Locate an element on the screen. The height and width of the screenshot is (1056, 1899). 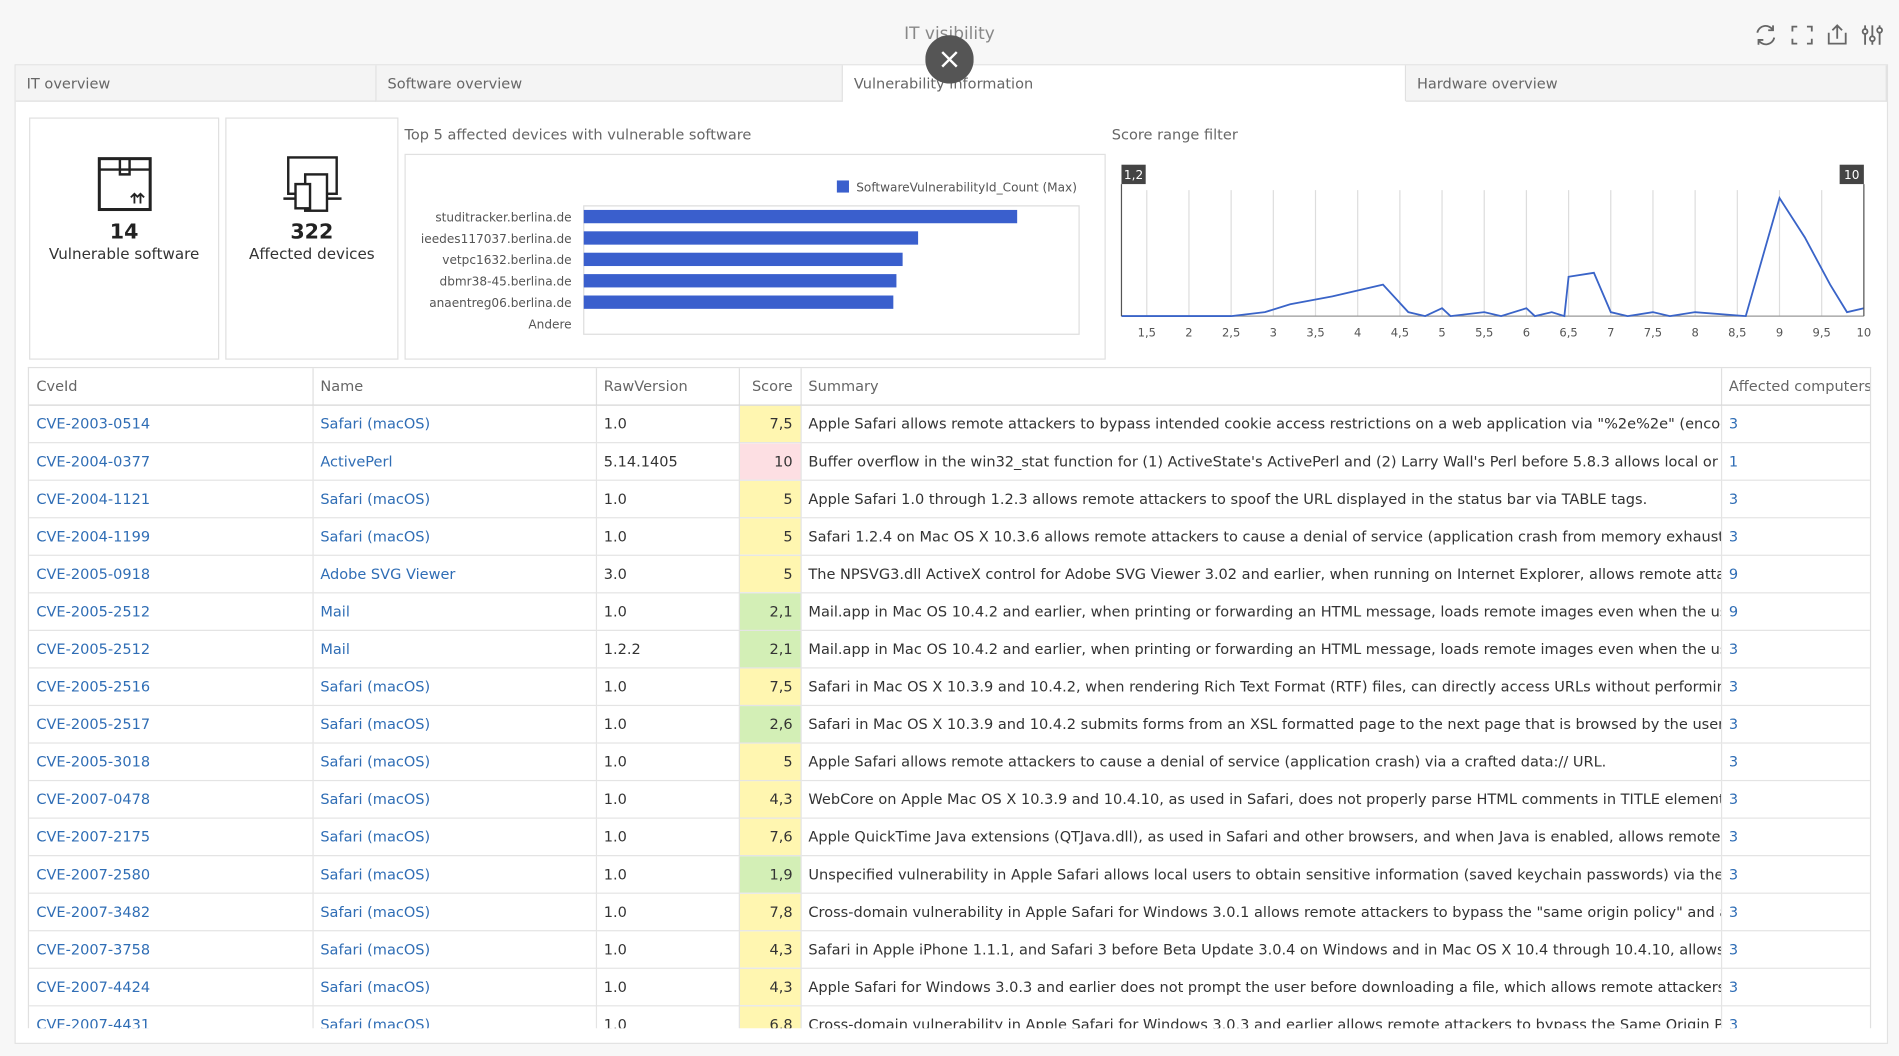
table-cell: CVE-2003-0514 is located at coordinates (171, 424).